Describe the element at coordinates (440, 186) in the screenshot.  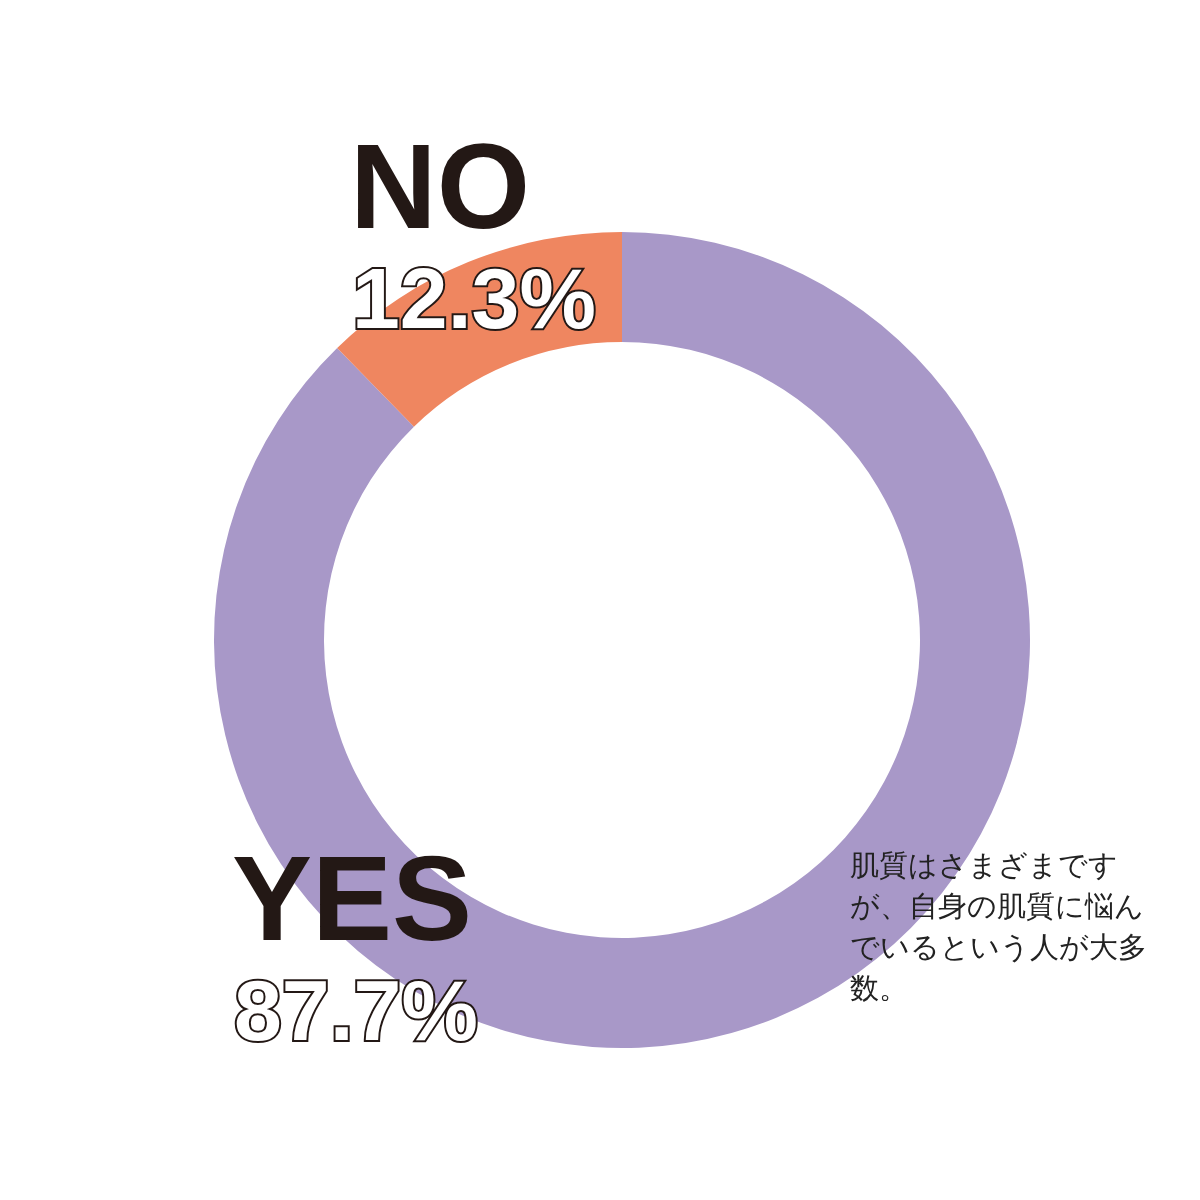
I see `slice-label: NO` at that location.